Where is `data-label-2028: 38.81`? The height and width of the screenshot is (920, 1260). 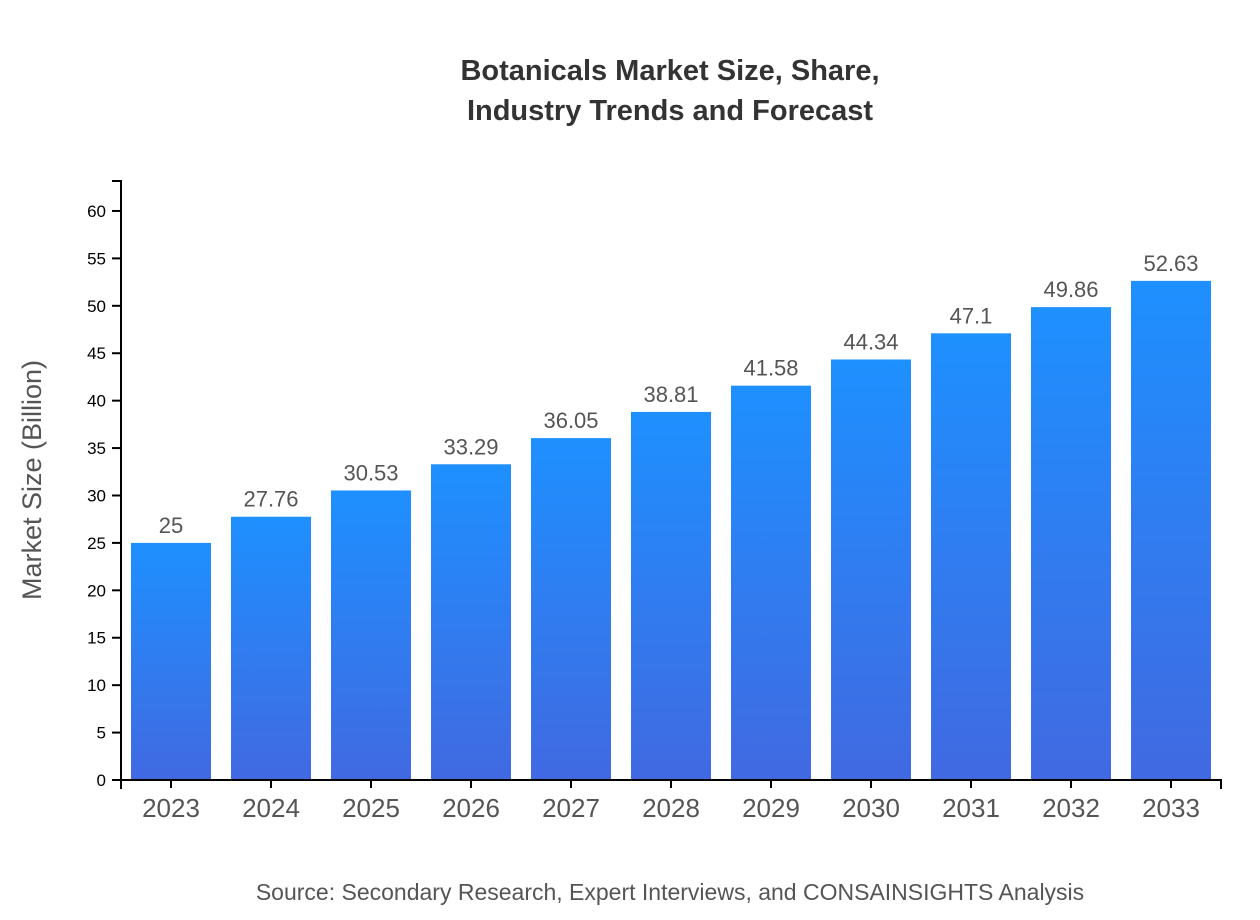
data-label-2028: 38.81 is located at coordinates (670, 394).